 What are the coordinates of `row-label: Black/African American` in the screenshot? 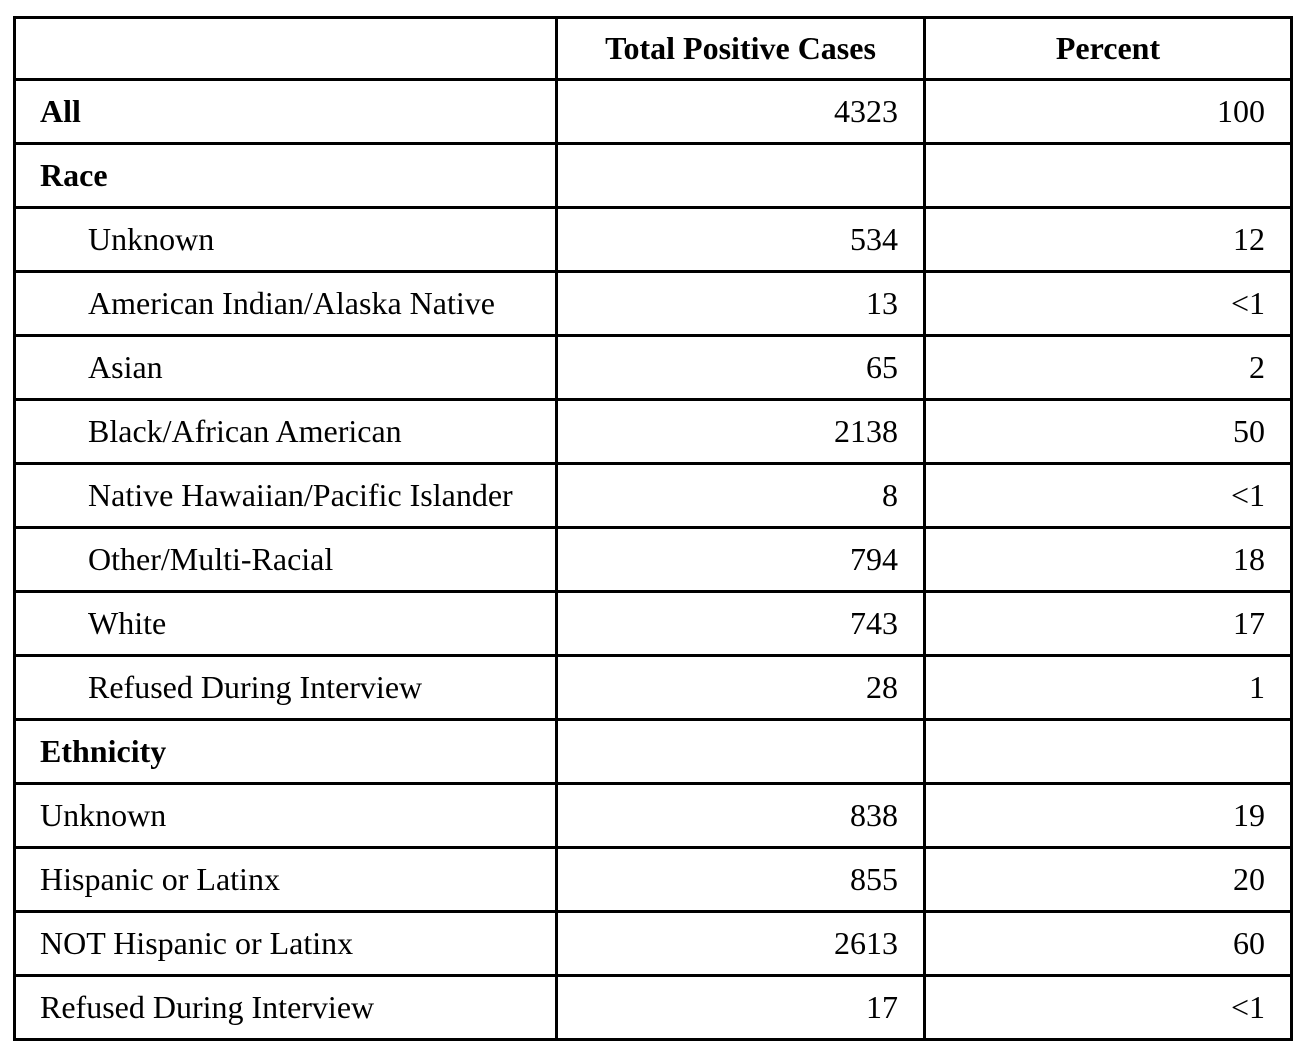 It's located at (285, 431).